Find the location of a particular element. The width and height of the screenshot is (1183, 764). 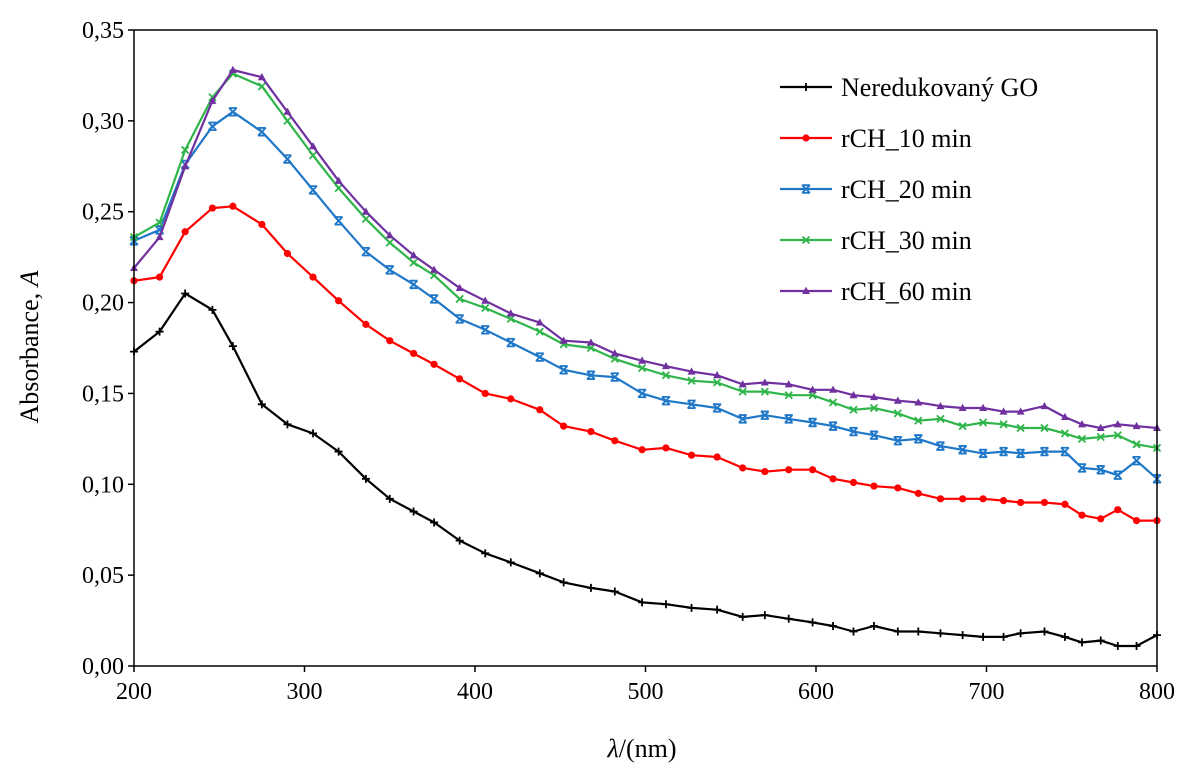

x-tick-label: 700 is located at coordinates (987, 692).